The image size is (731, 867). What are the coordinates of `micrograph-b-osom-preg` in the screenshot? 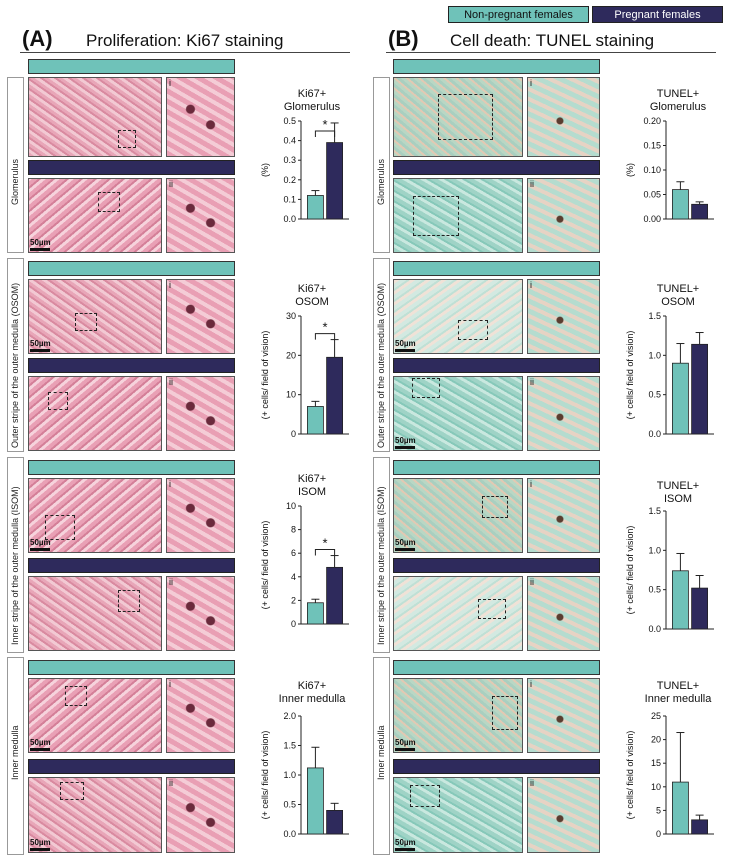 It's located at (458, 413).